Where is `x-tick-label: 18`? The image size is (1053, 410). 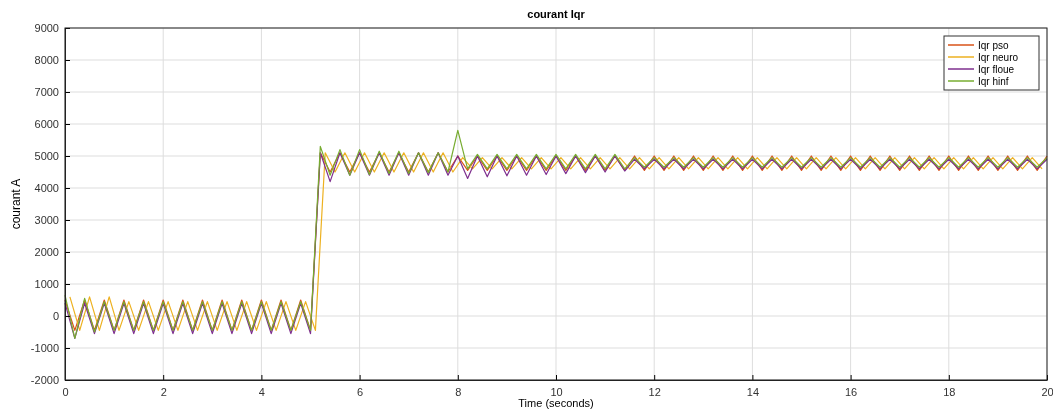 x-tick-label: 18 is located at coordinates (949, 391).